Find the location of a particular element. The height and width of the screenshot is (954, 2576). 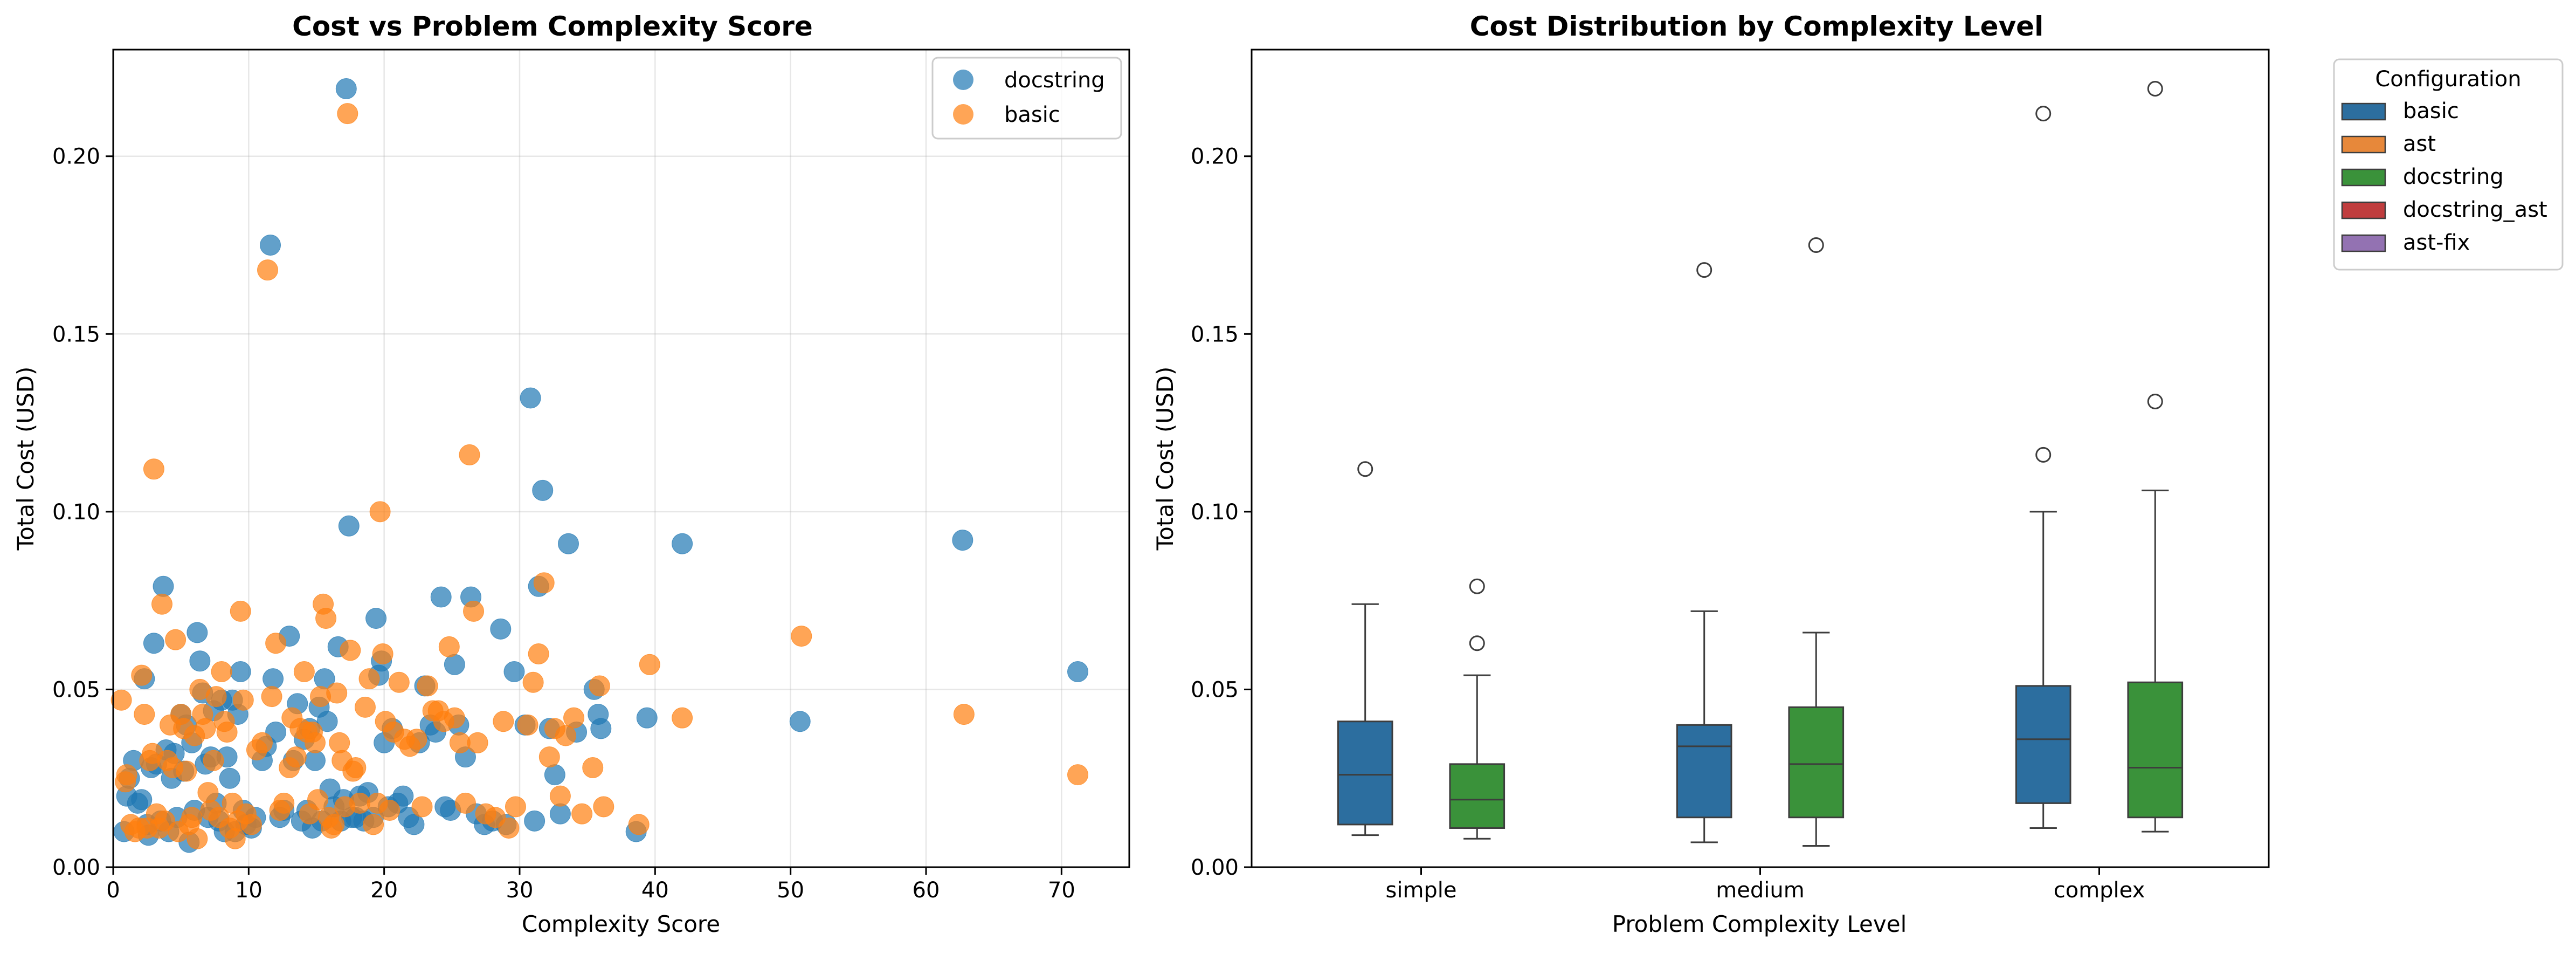

box-complex-basic is located at coordinates (2043, 467).